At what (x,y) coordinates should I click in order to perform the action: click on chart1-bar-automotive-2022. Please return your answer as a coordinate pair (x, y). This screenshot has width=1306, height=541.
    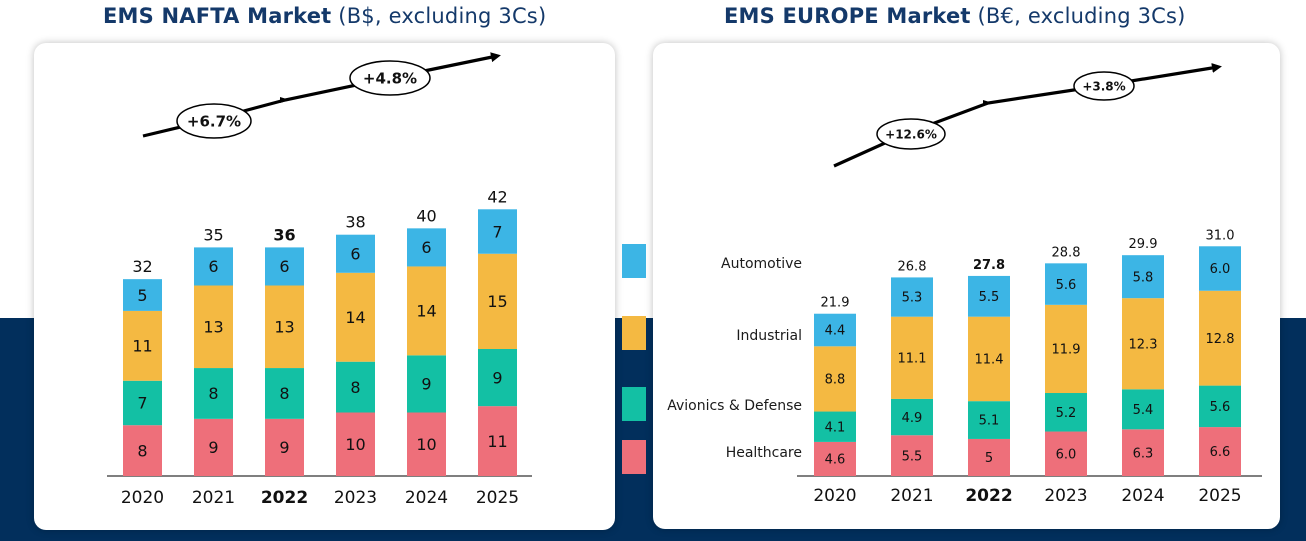
    Looking at the image, I should click on (989, 296).